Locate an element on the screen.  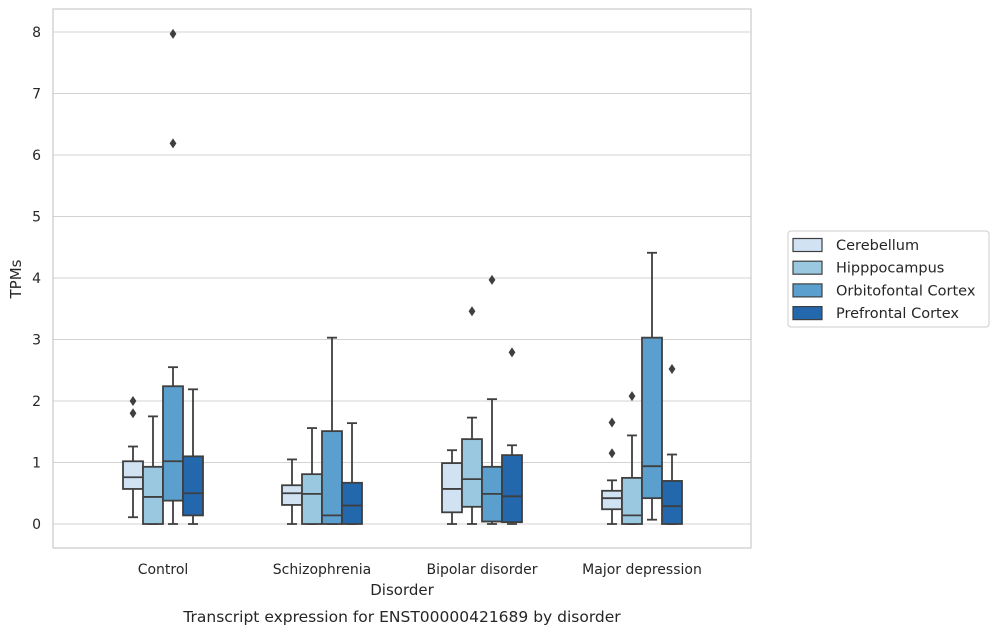
y-tick-label: 7 is located at coordinates (36, 95).